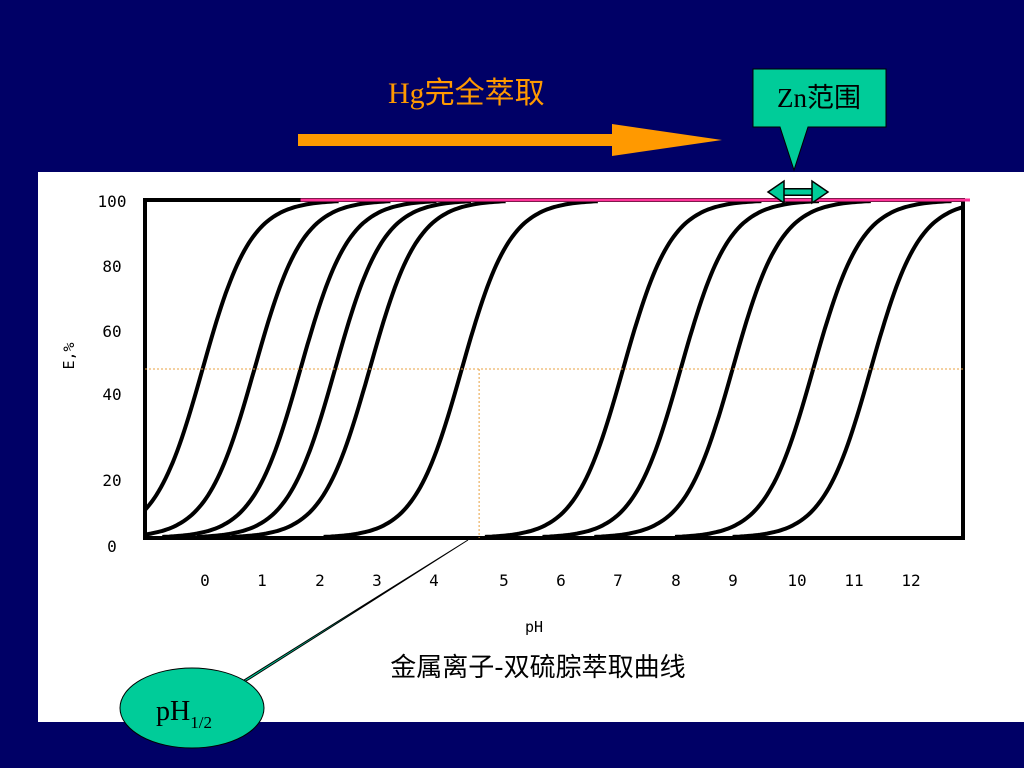 Image resolution: width=1024 pixels, height=768 pixels. What do you see at coordinates (69, 355) in the screenshot?
I see `y-axis-title: E,%` at bounding box center [69, 355].